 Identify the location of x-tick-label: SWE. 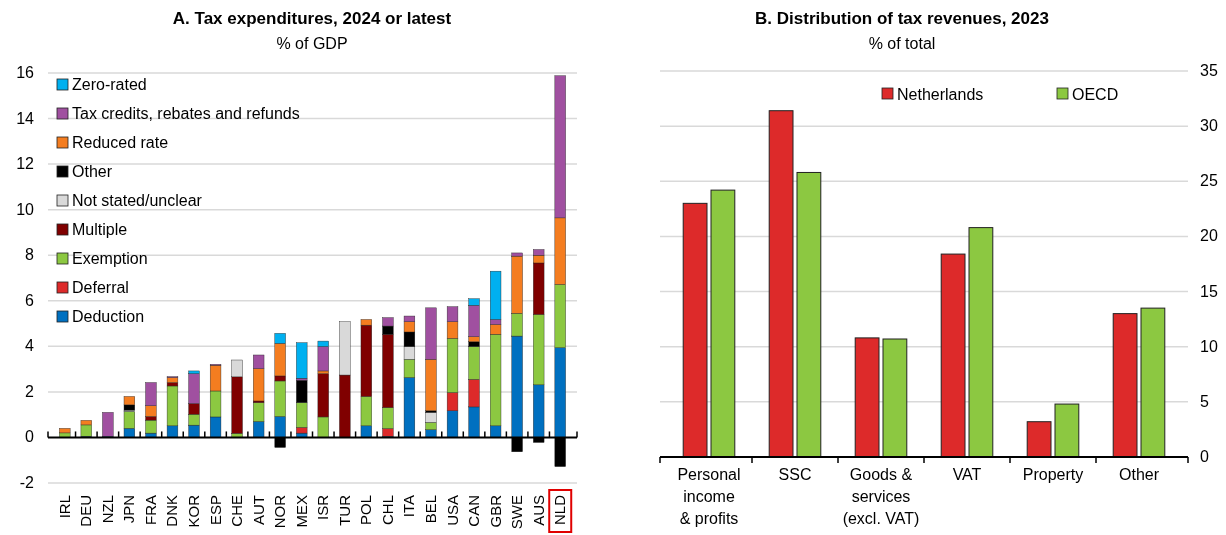
(517, 512).